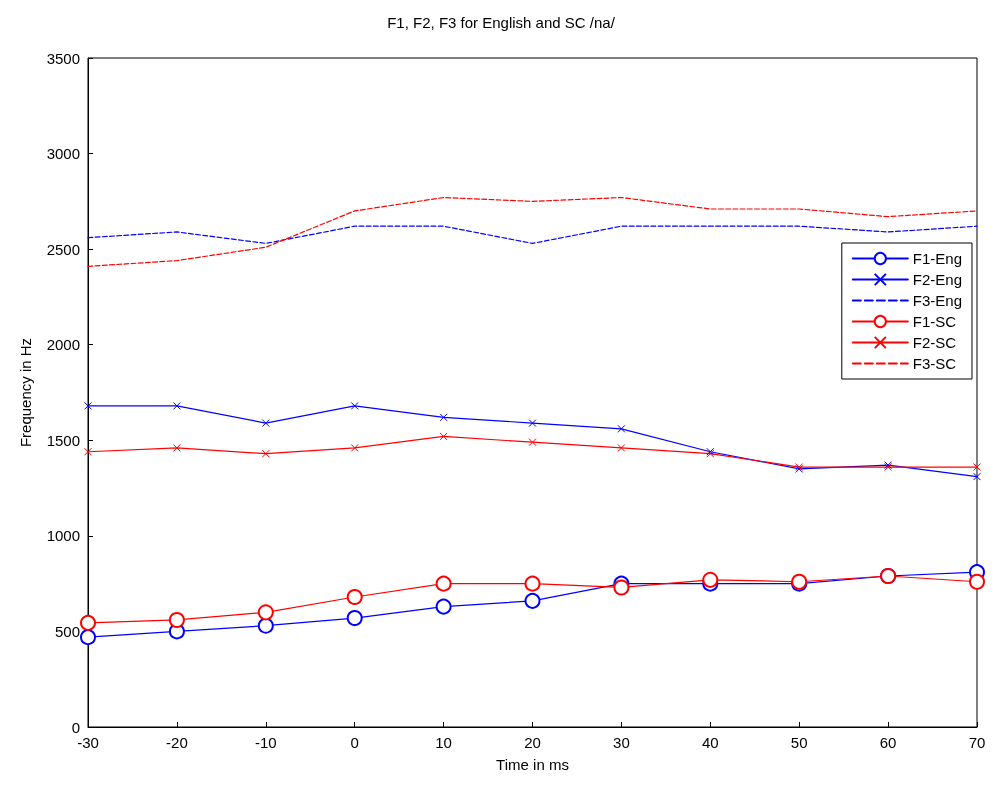 Image resolution: width=1002 pixels, height=803 pixels. Describe the element at coordinates (501, 22) in the screenshot. I see `chart-title: F1, F2, F3 for English and SC /na/` at that location.